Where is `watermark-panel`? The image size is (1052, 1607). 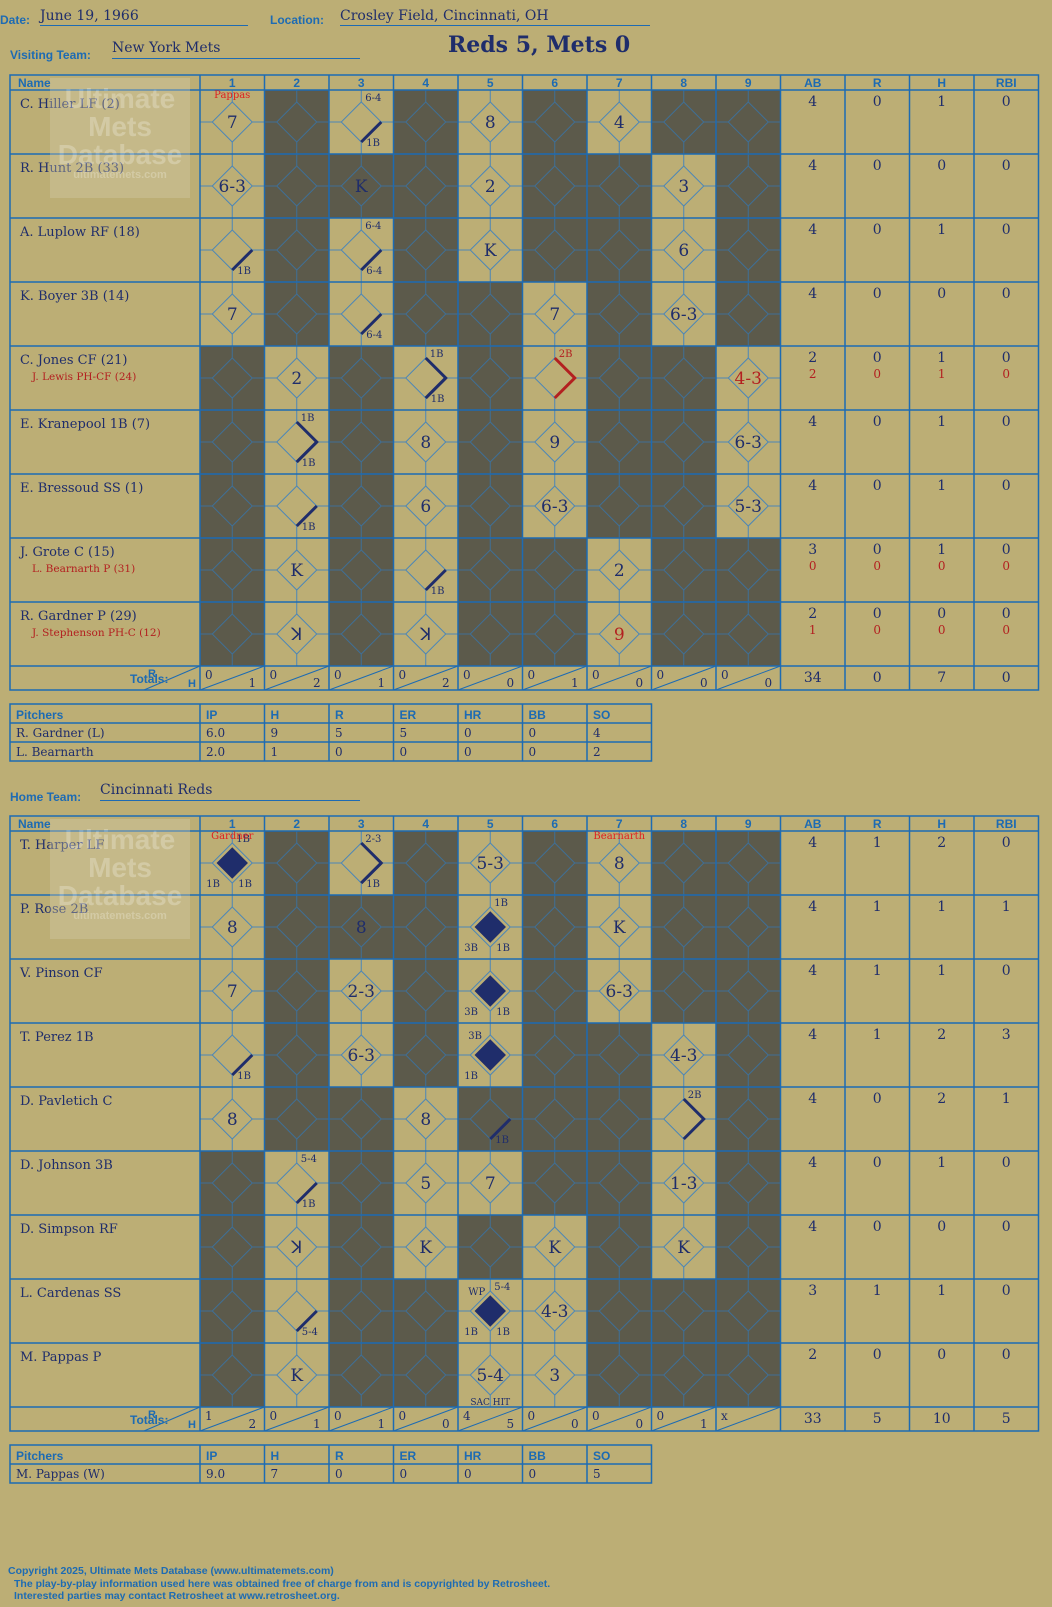
watermark-panel is located at coordinates (120, 879).